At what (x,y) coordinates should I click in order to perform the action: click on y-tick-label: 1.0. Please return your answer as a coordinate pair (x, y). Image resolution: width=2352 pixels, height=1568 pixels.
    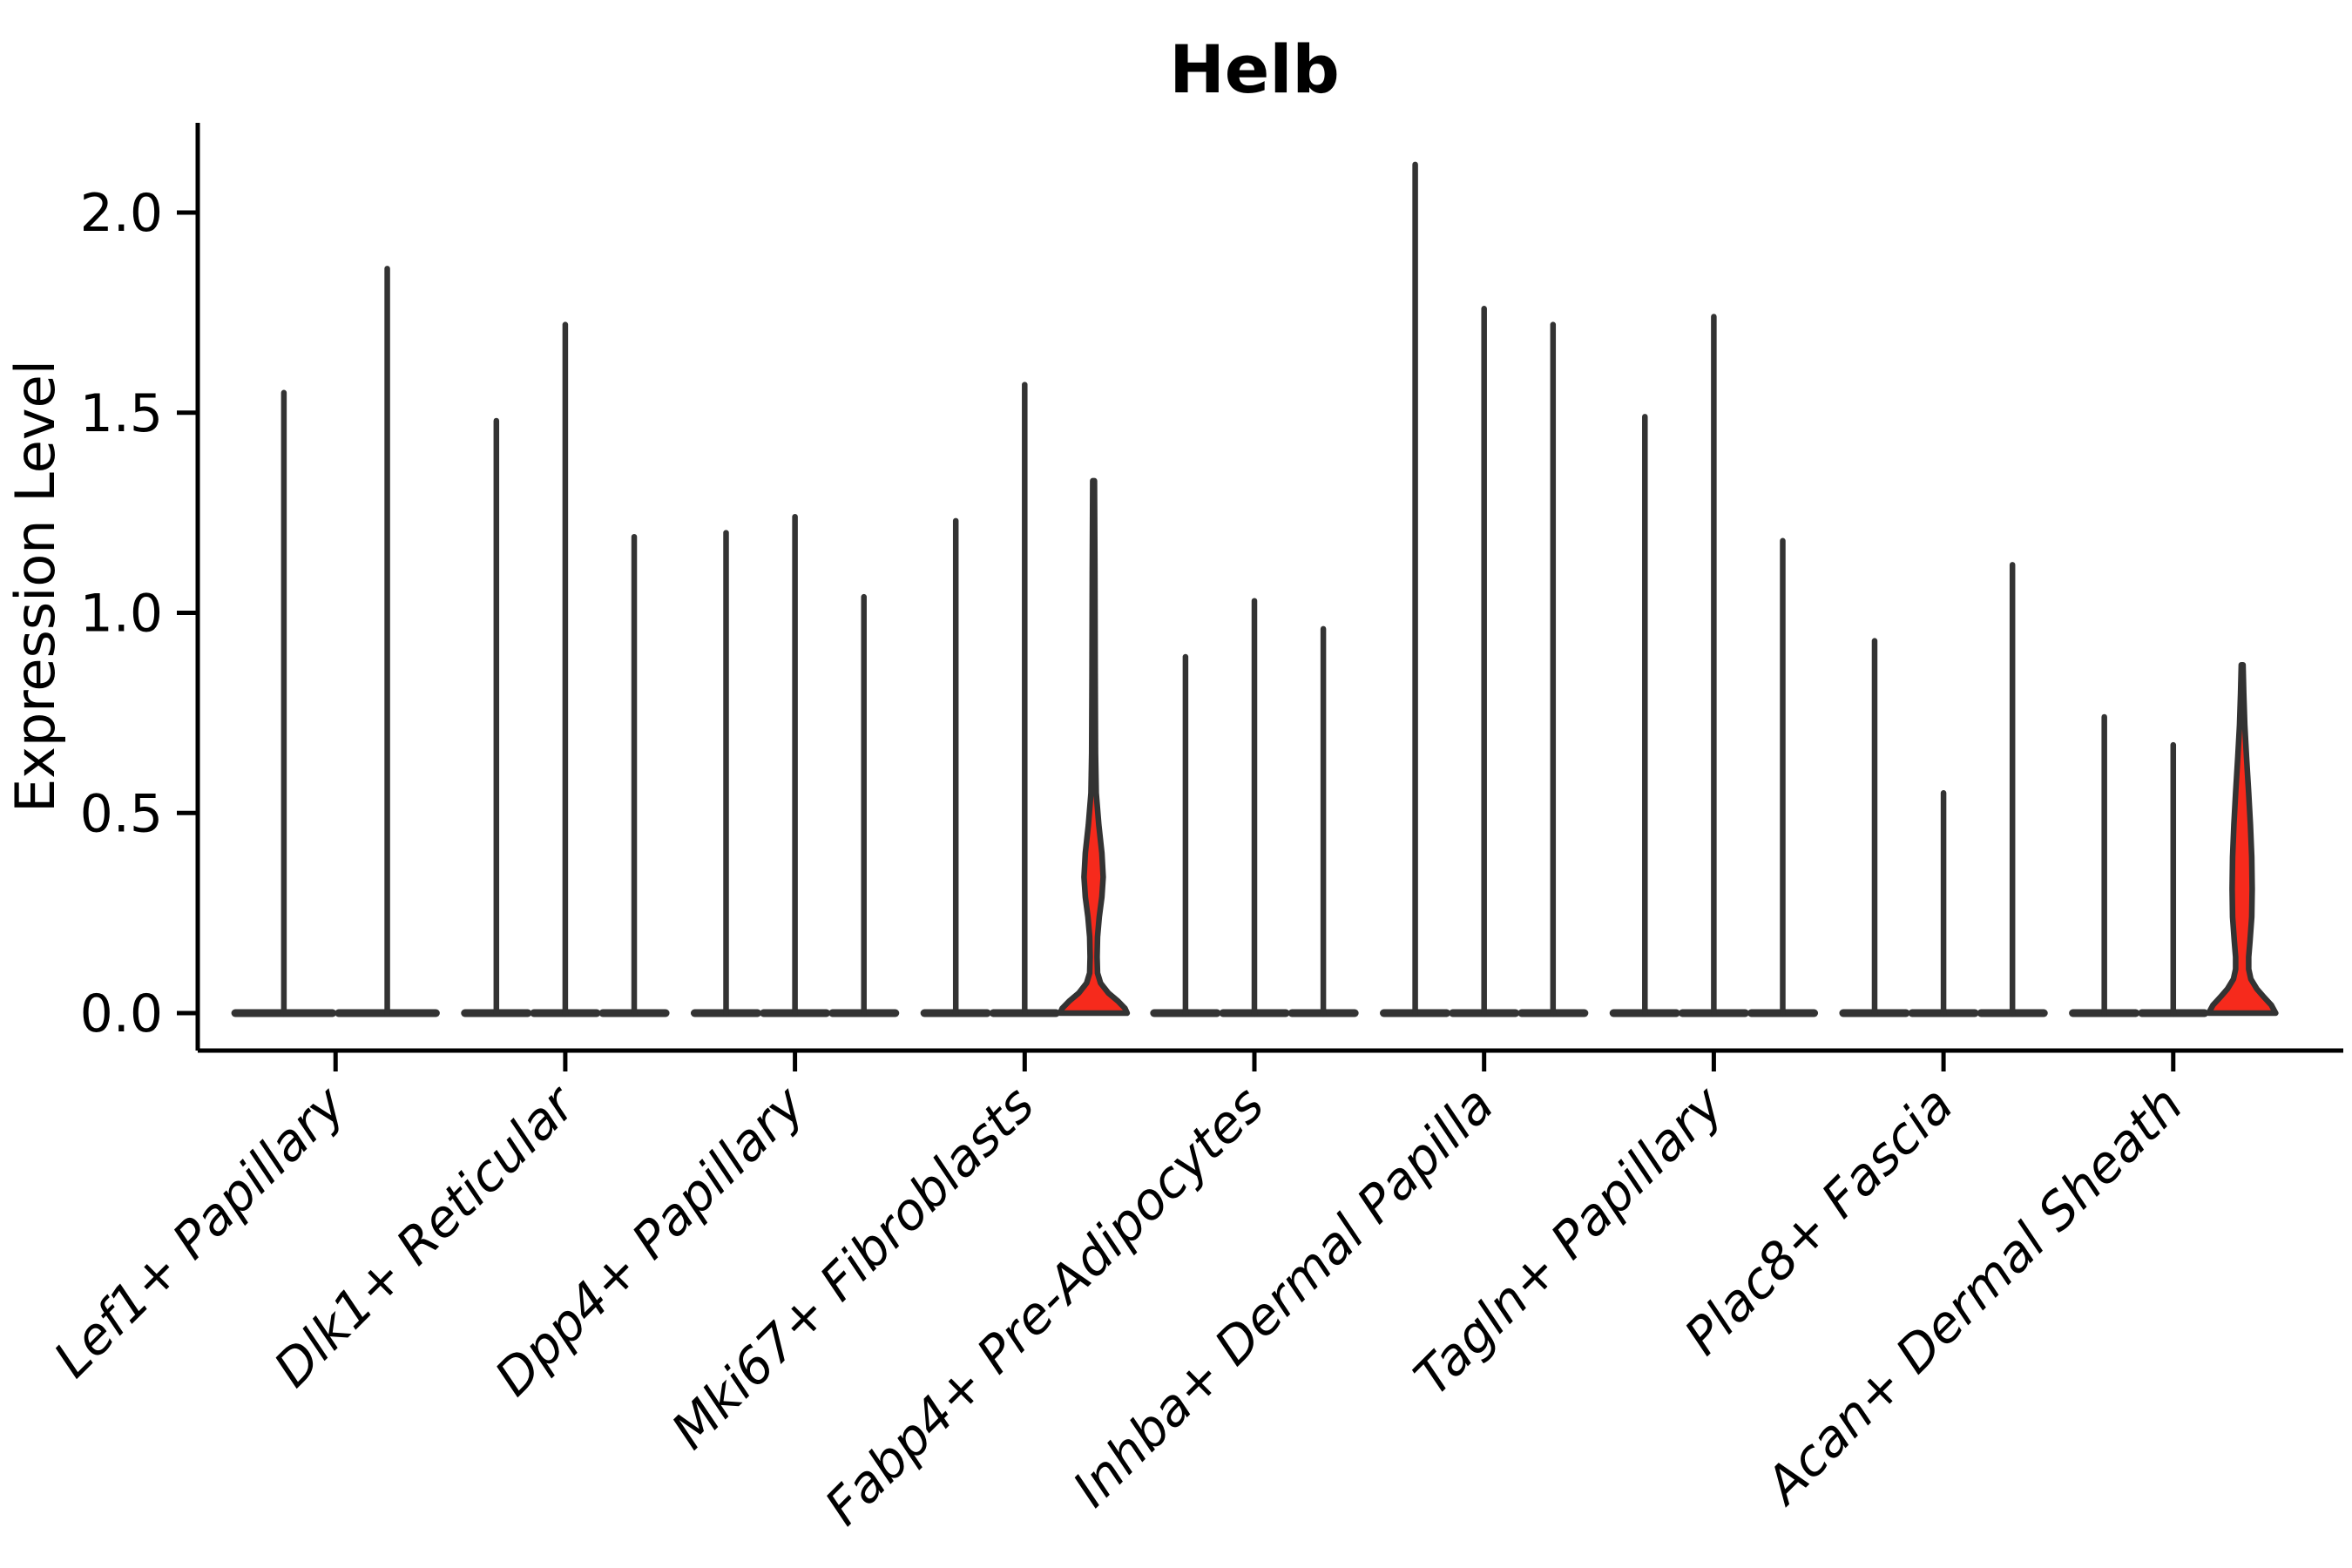
    Looking at the image, I should click on (121, 614).